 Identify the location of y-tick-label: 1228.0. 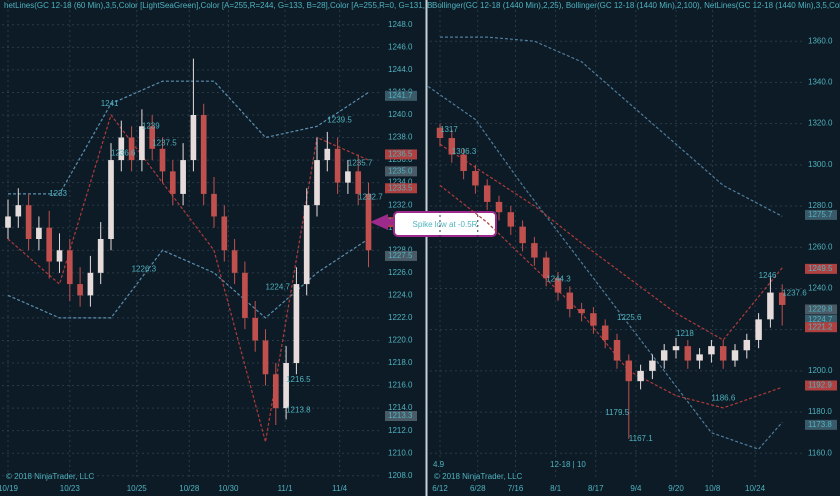
(400, 249).